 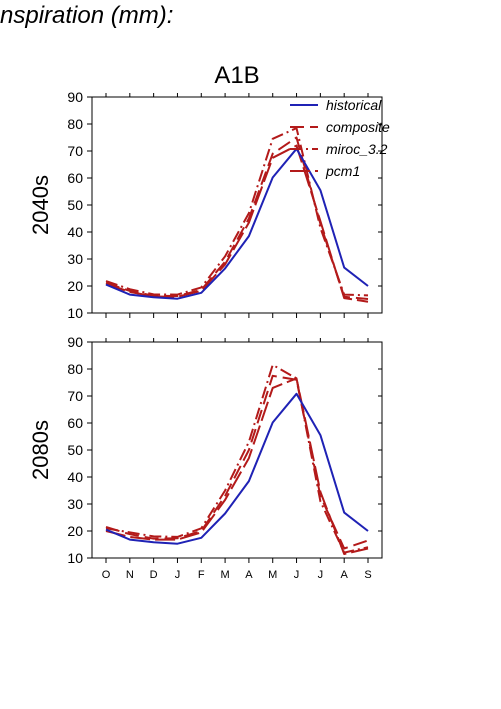 I want to click on page-heading: nspiration (mm):, so click(x=87, y=15).